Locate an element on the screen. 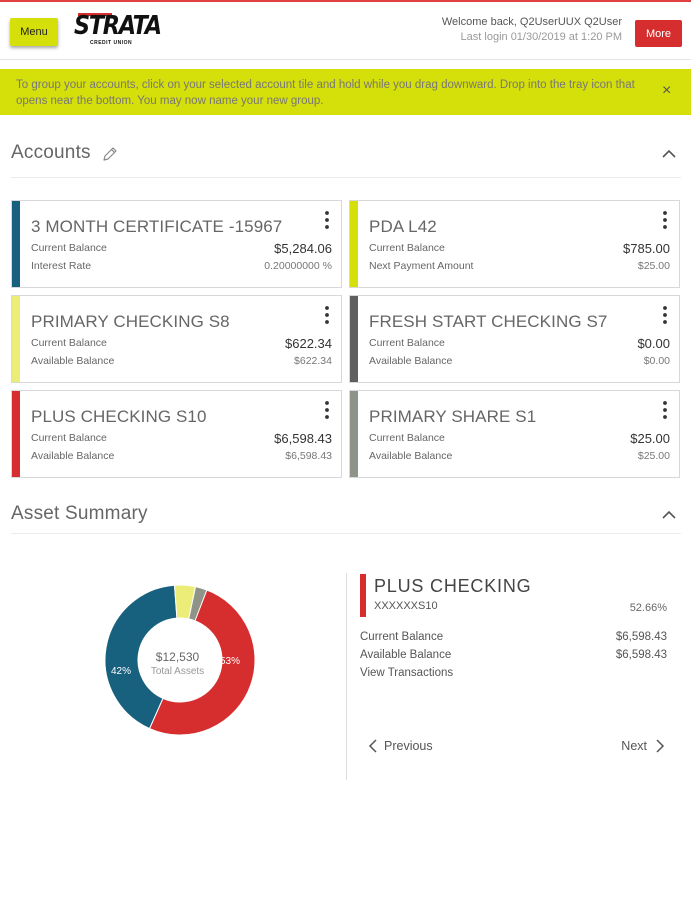 The height and width of the screenshot is (900, 691). account-name: PLUS CHECKING S10 is located at coordinates (119, 416).